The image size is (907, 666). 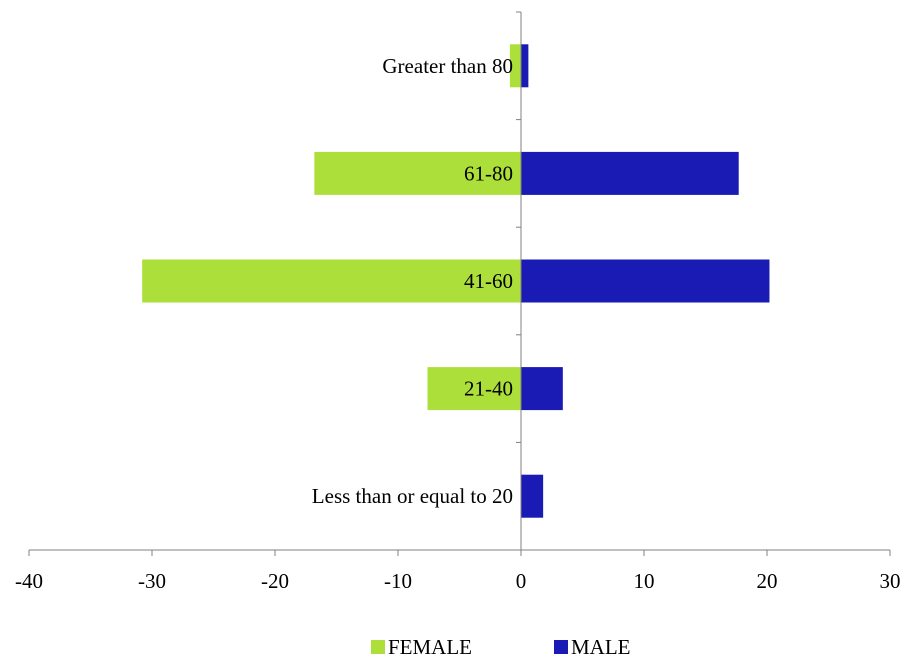 What do you see at coordinates (430, 647) in the screenshot?
I see `legend-label-female: FEMALE` at bounding box center [430, 647].